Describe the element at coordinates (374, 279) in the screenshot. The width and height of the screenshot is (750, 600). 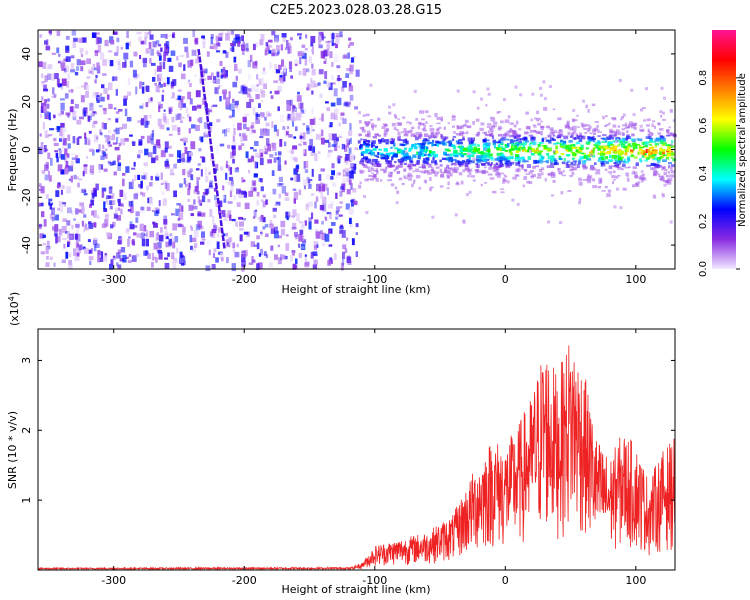
I see `x-tick-label: -100` at that location.